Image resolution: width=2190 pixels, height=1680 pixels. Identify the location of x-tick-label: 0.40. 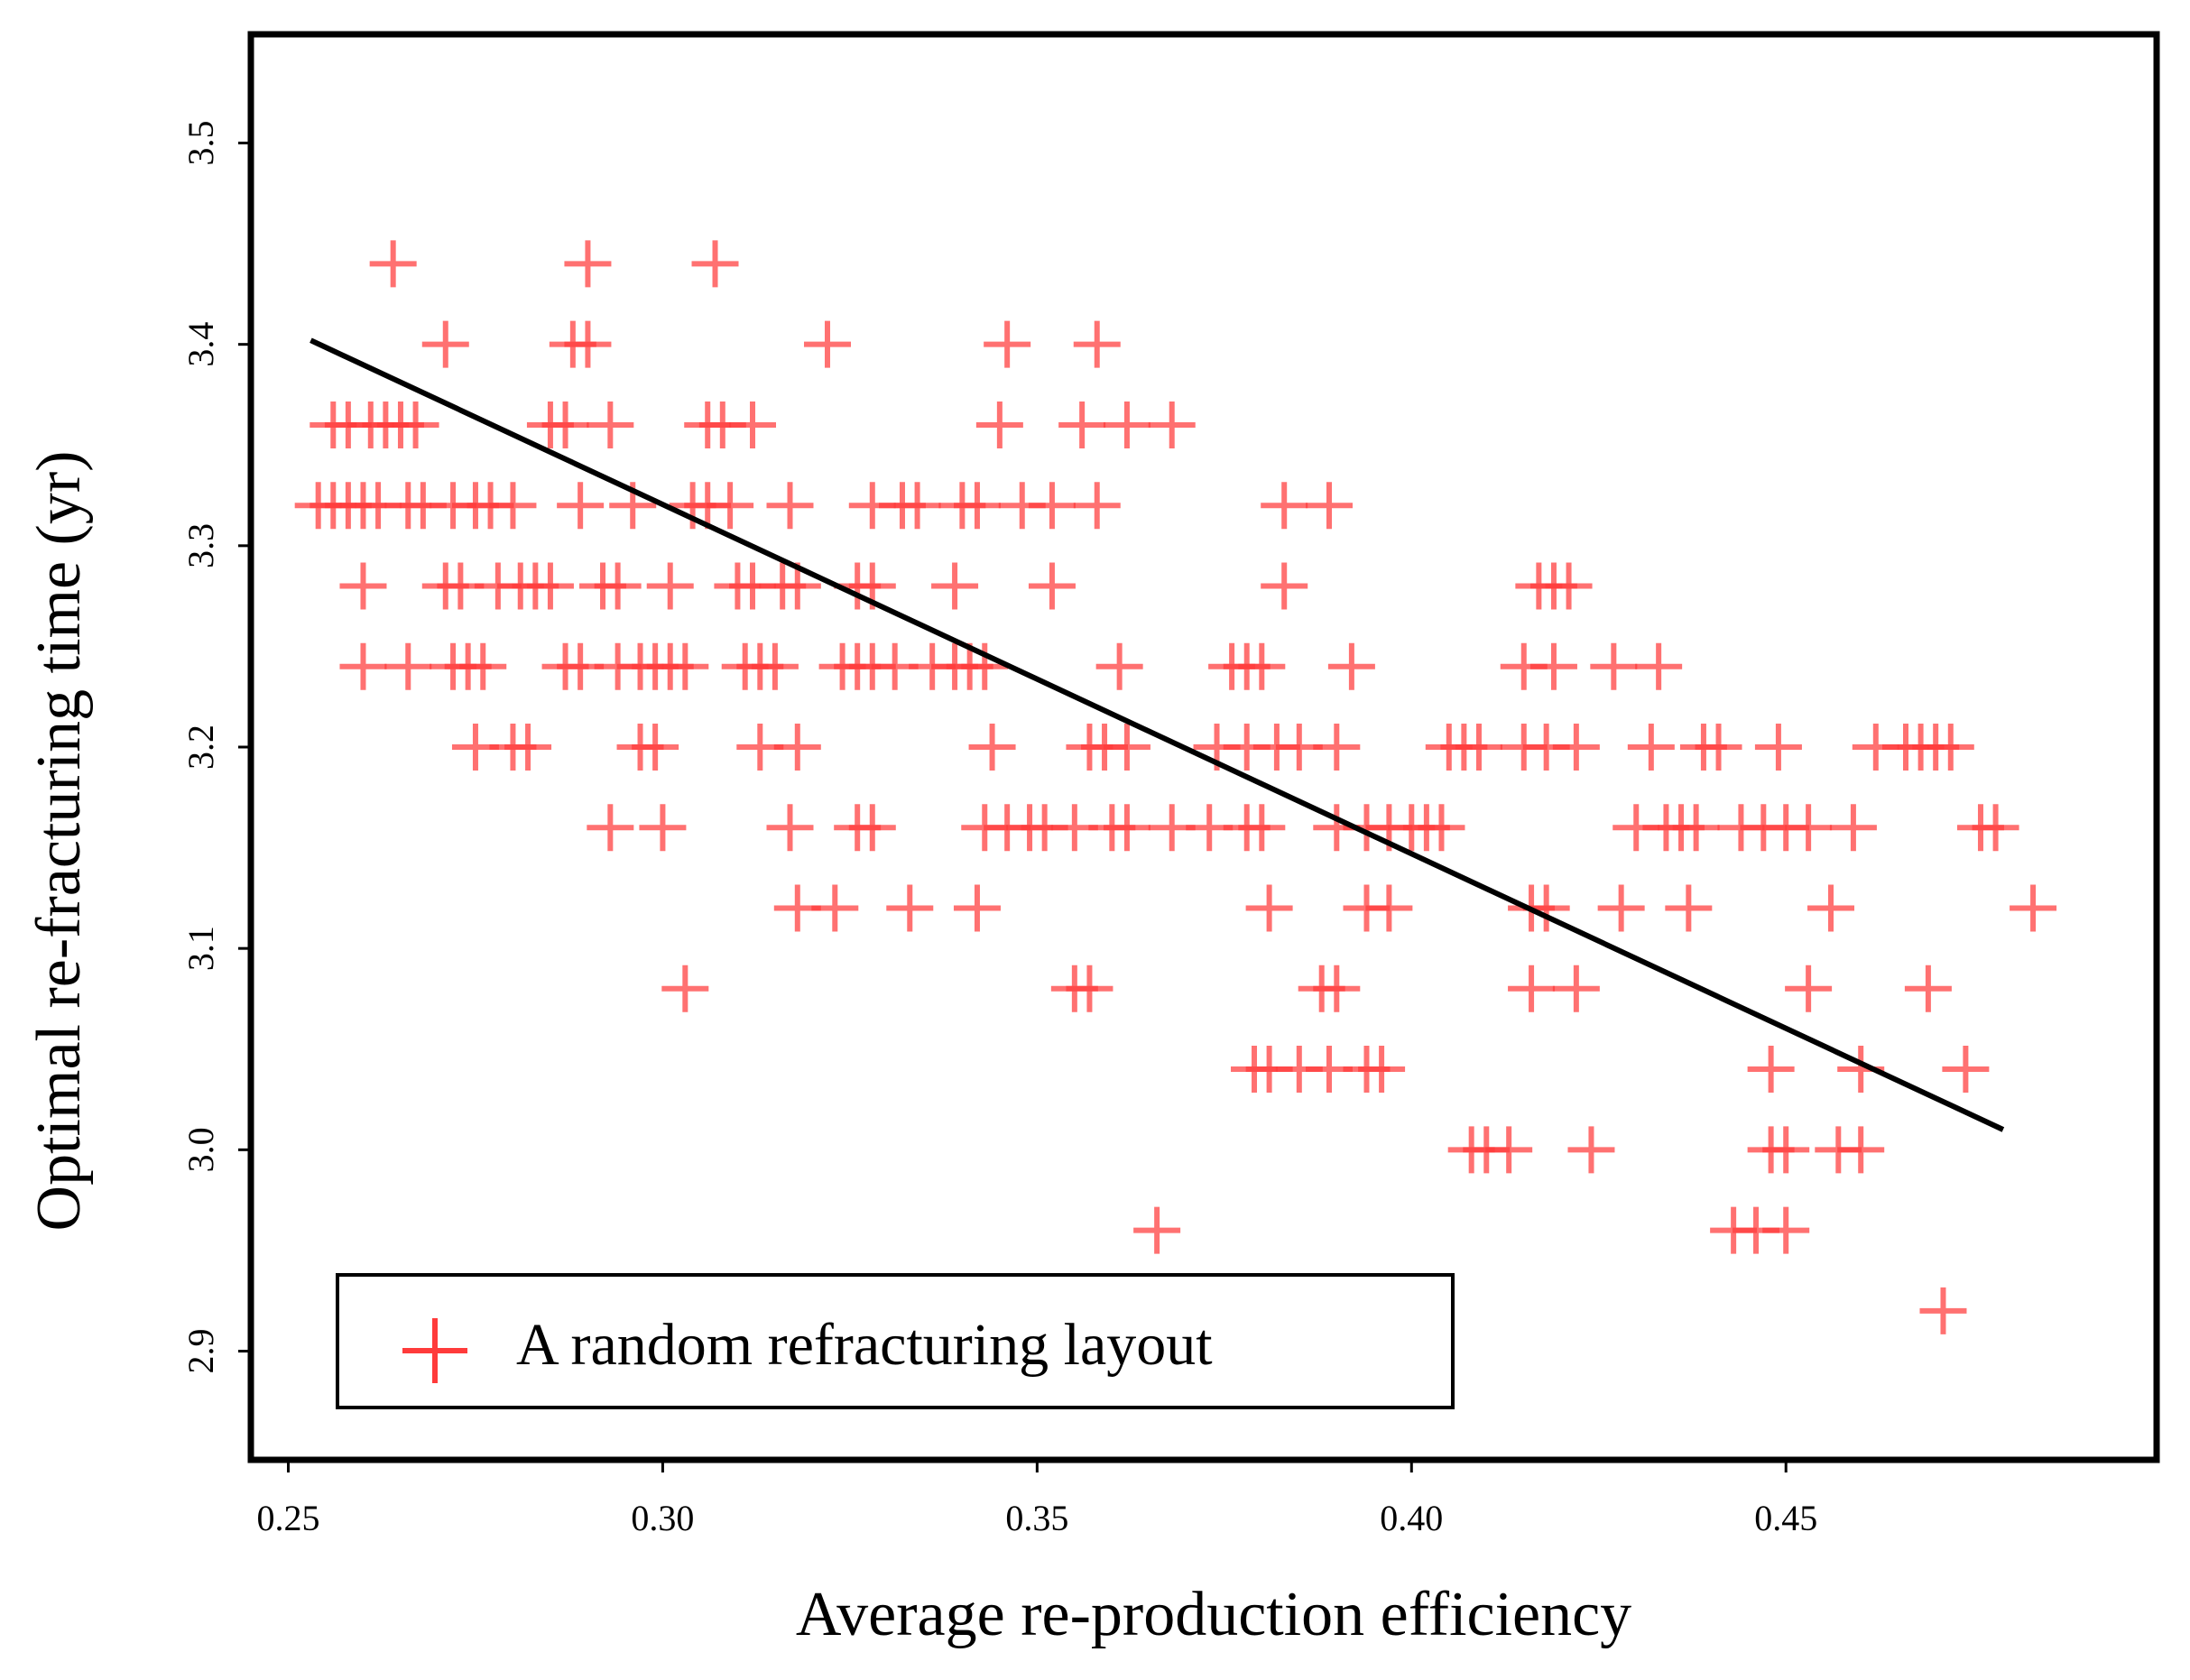
(1411, 1518).